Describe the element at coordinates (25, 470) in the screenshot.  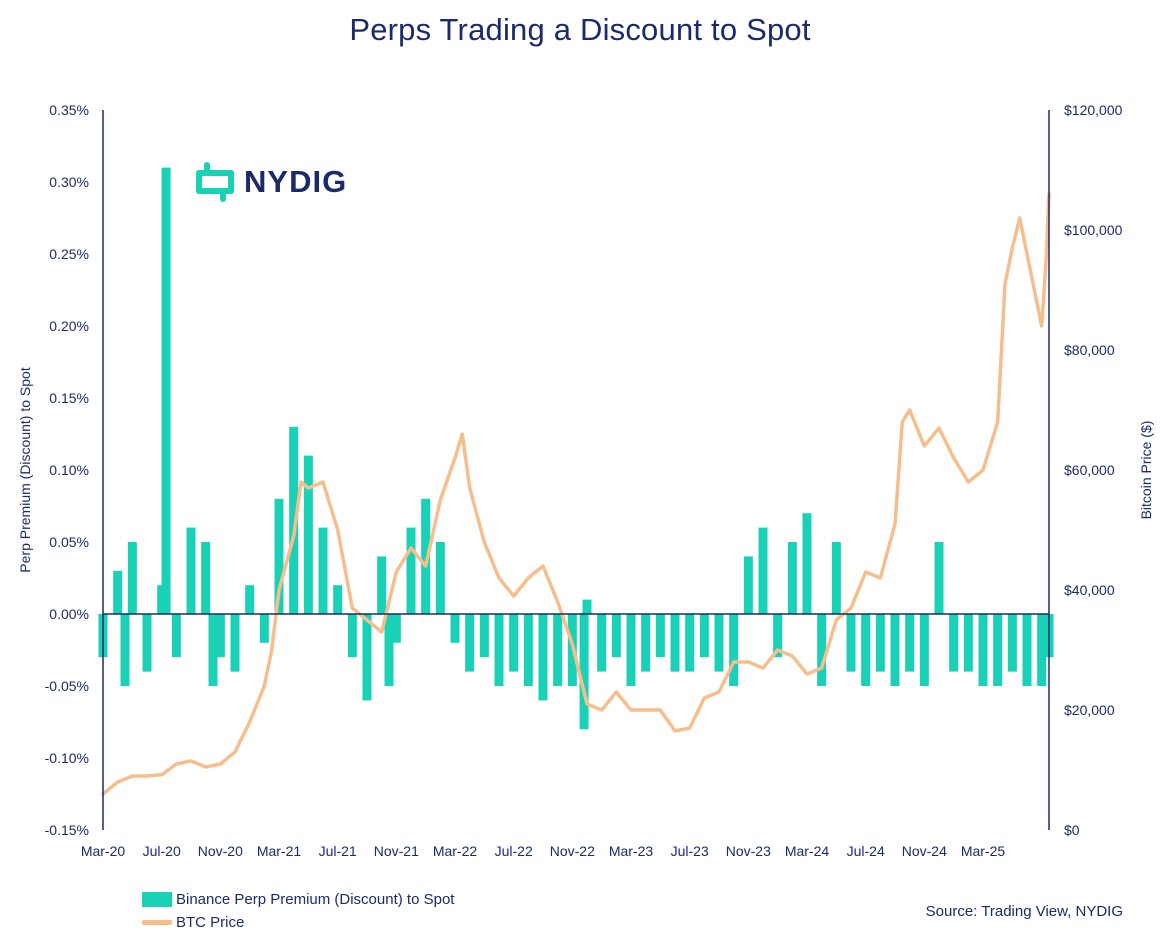
I see `y-axis-title: Perp Premium (Discount) to Spot` at that location.